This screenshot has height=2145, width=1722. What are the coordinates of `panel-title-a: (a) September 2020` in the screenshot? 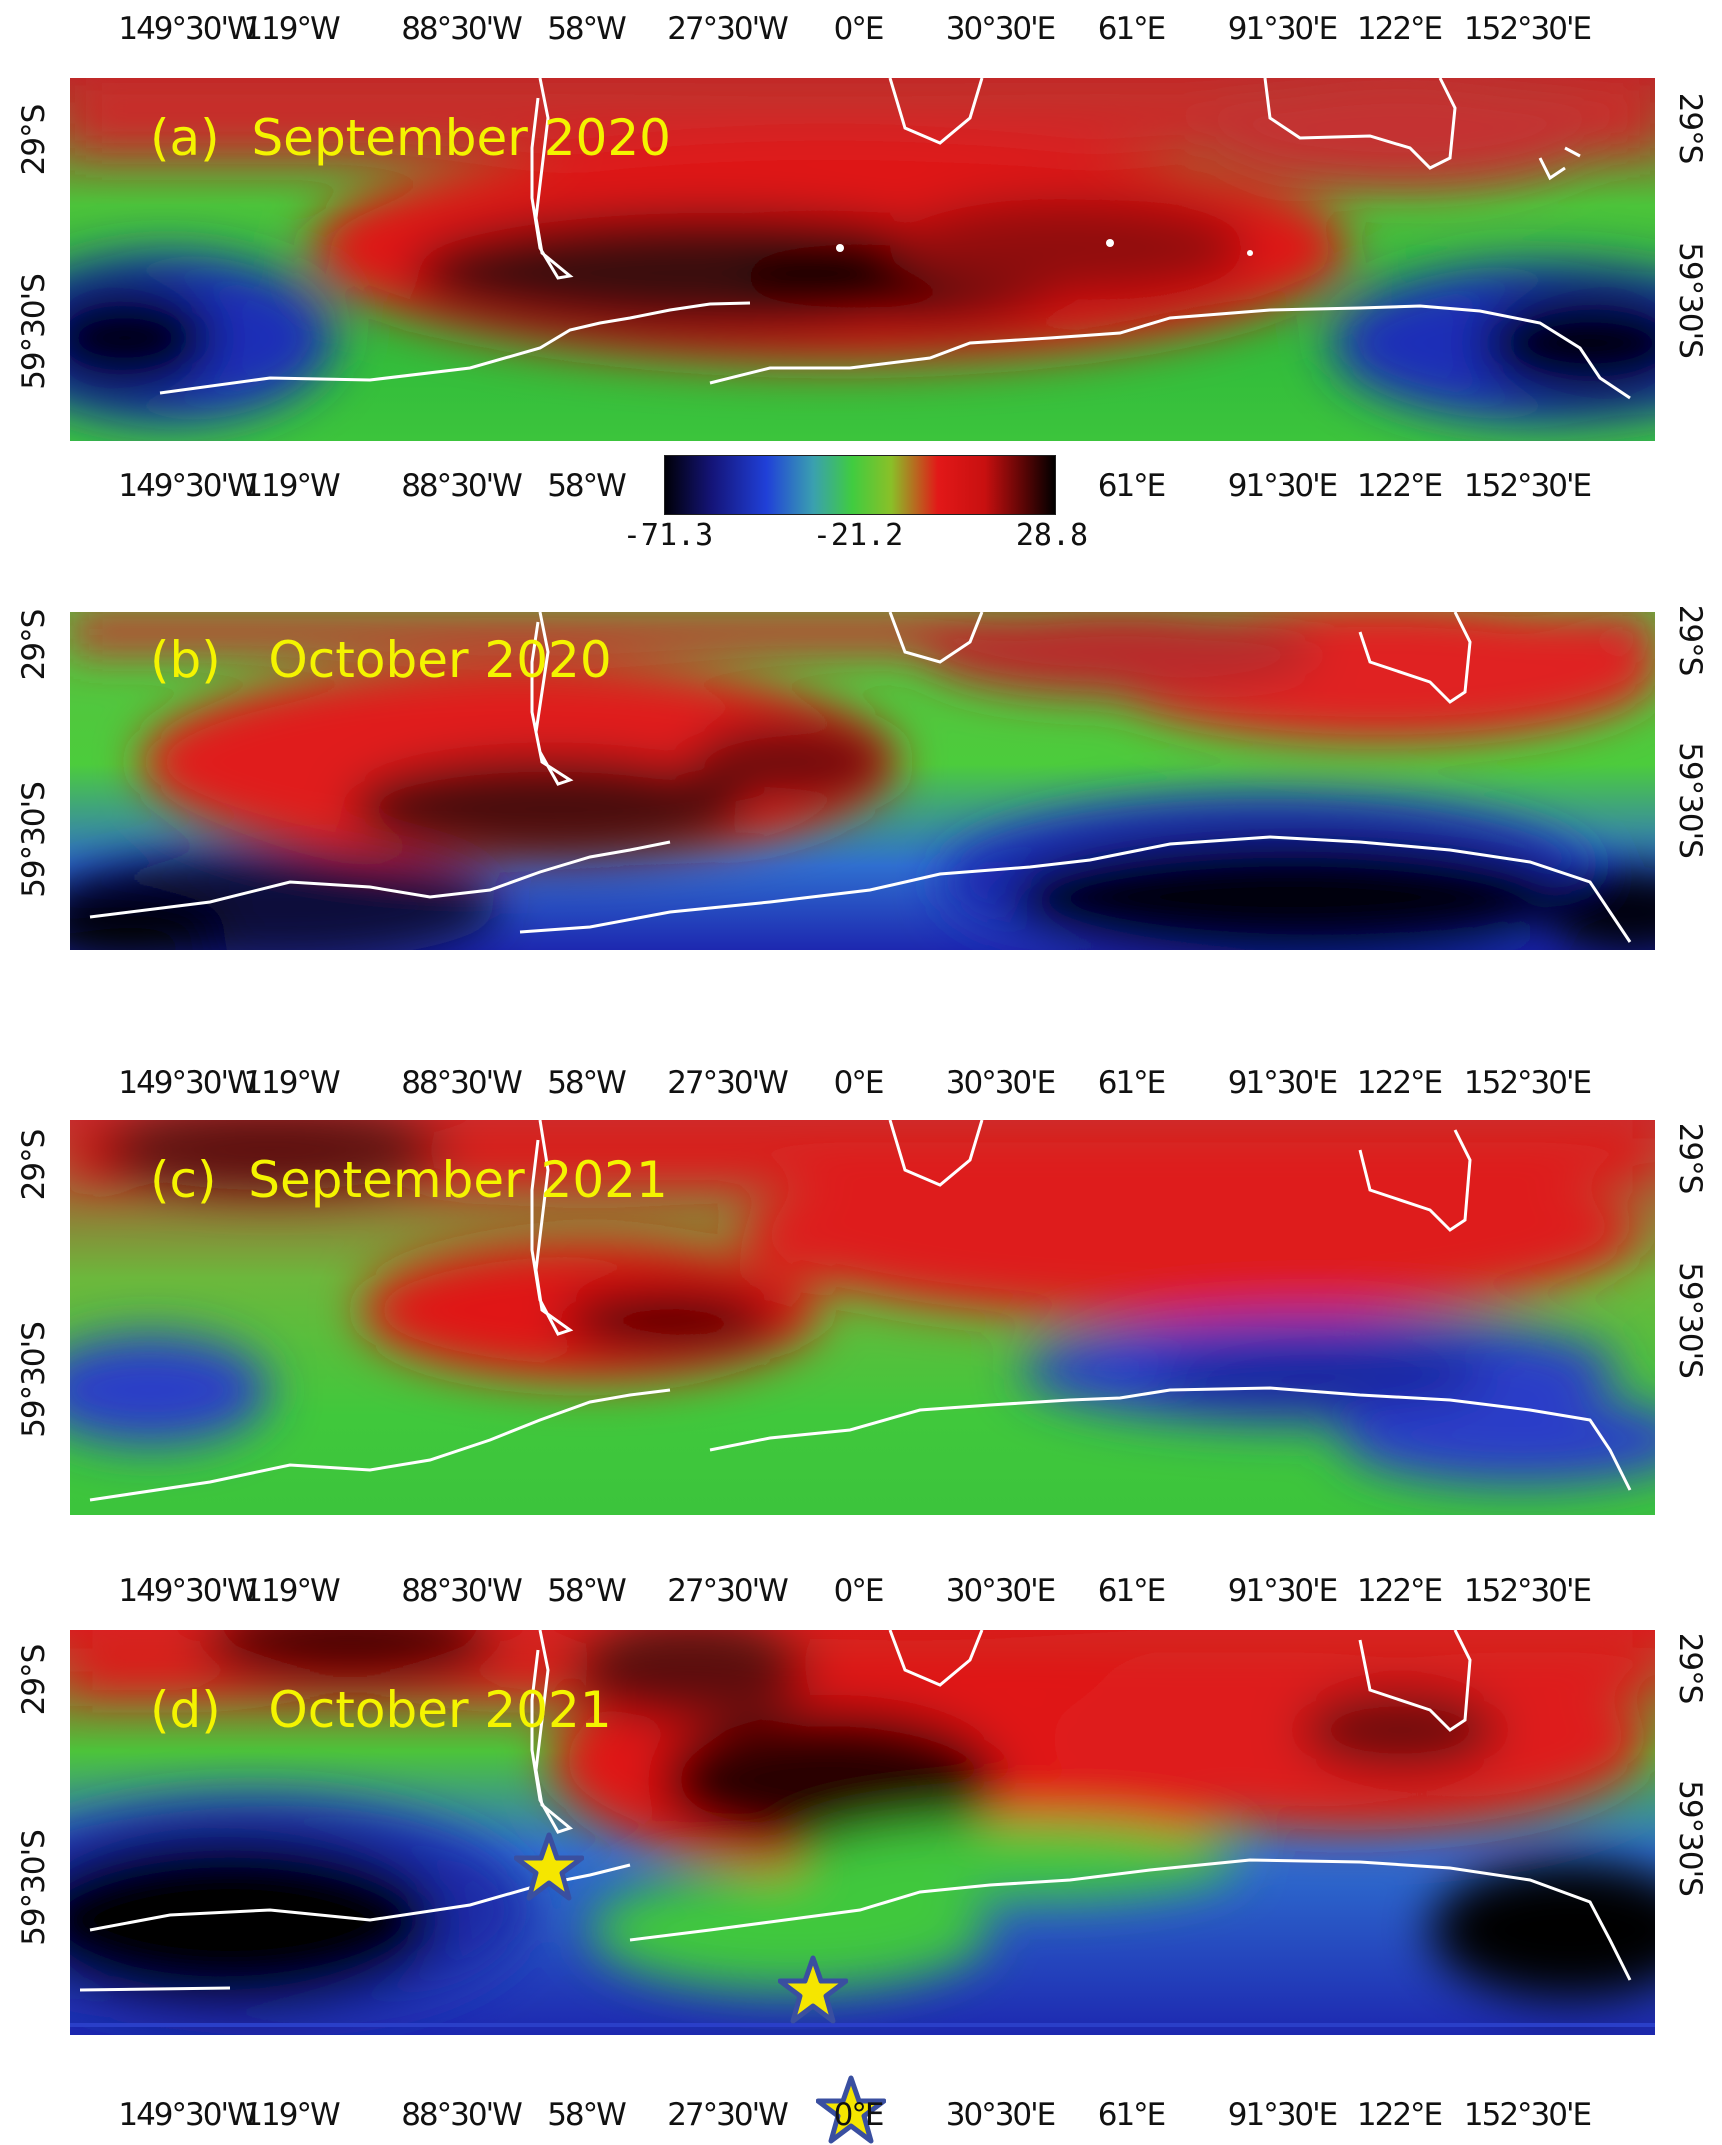 It's located at (410, 138).